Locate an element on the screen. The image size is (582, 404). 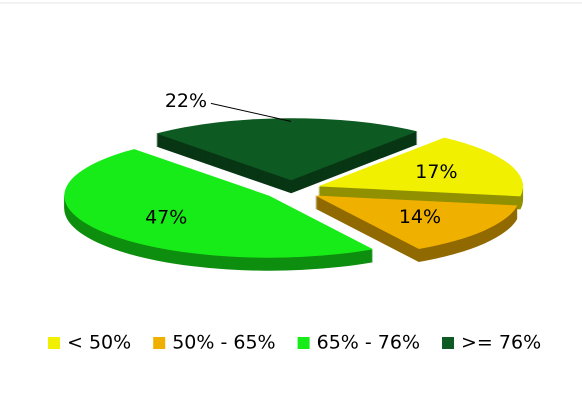
legend-label: >= 76% is located at coordinates (501, 343).